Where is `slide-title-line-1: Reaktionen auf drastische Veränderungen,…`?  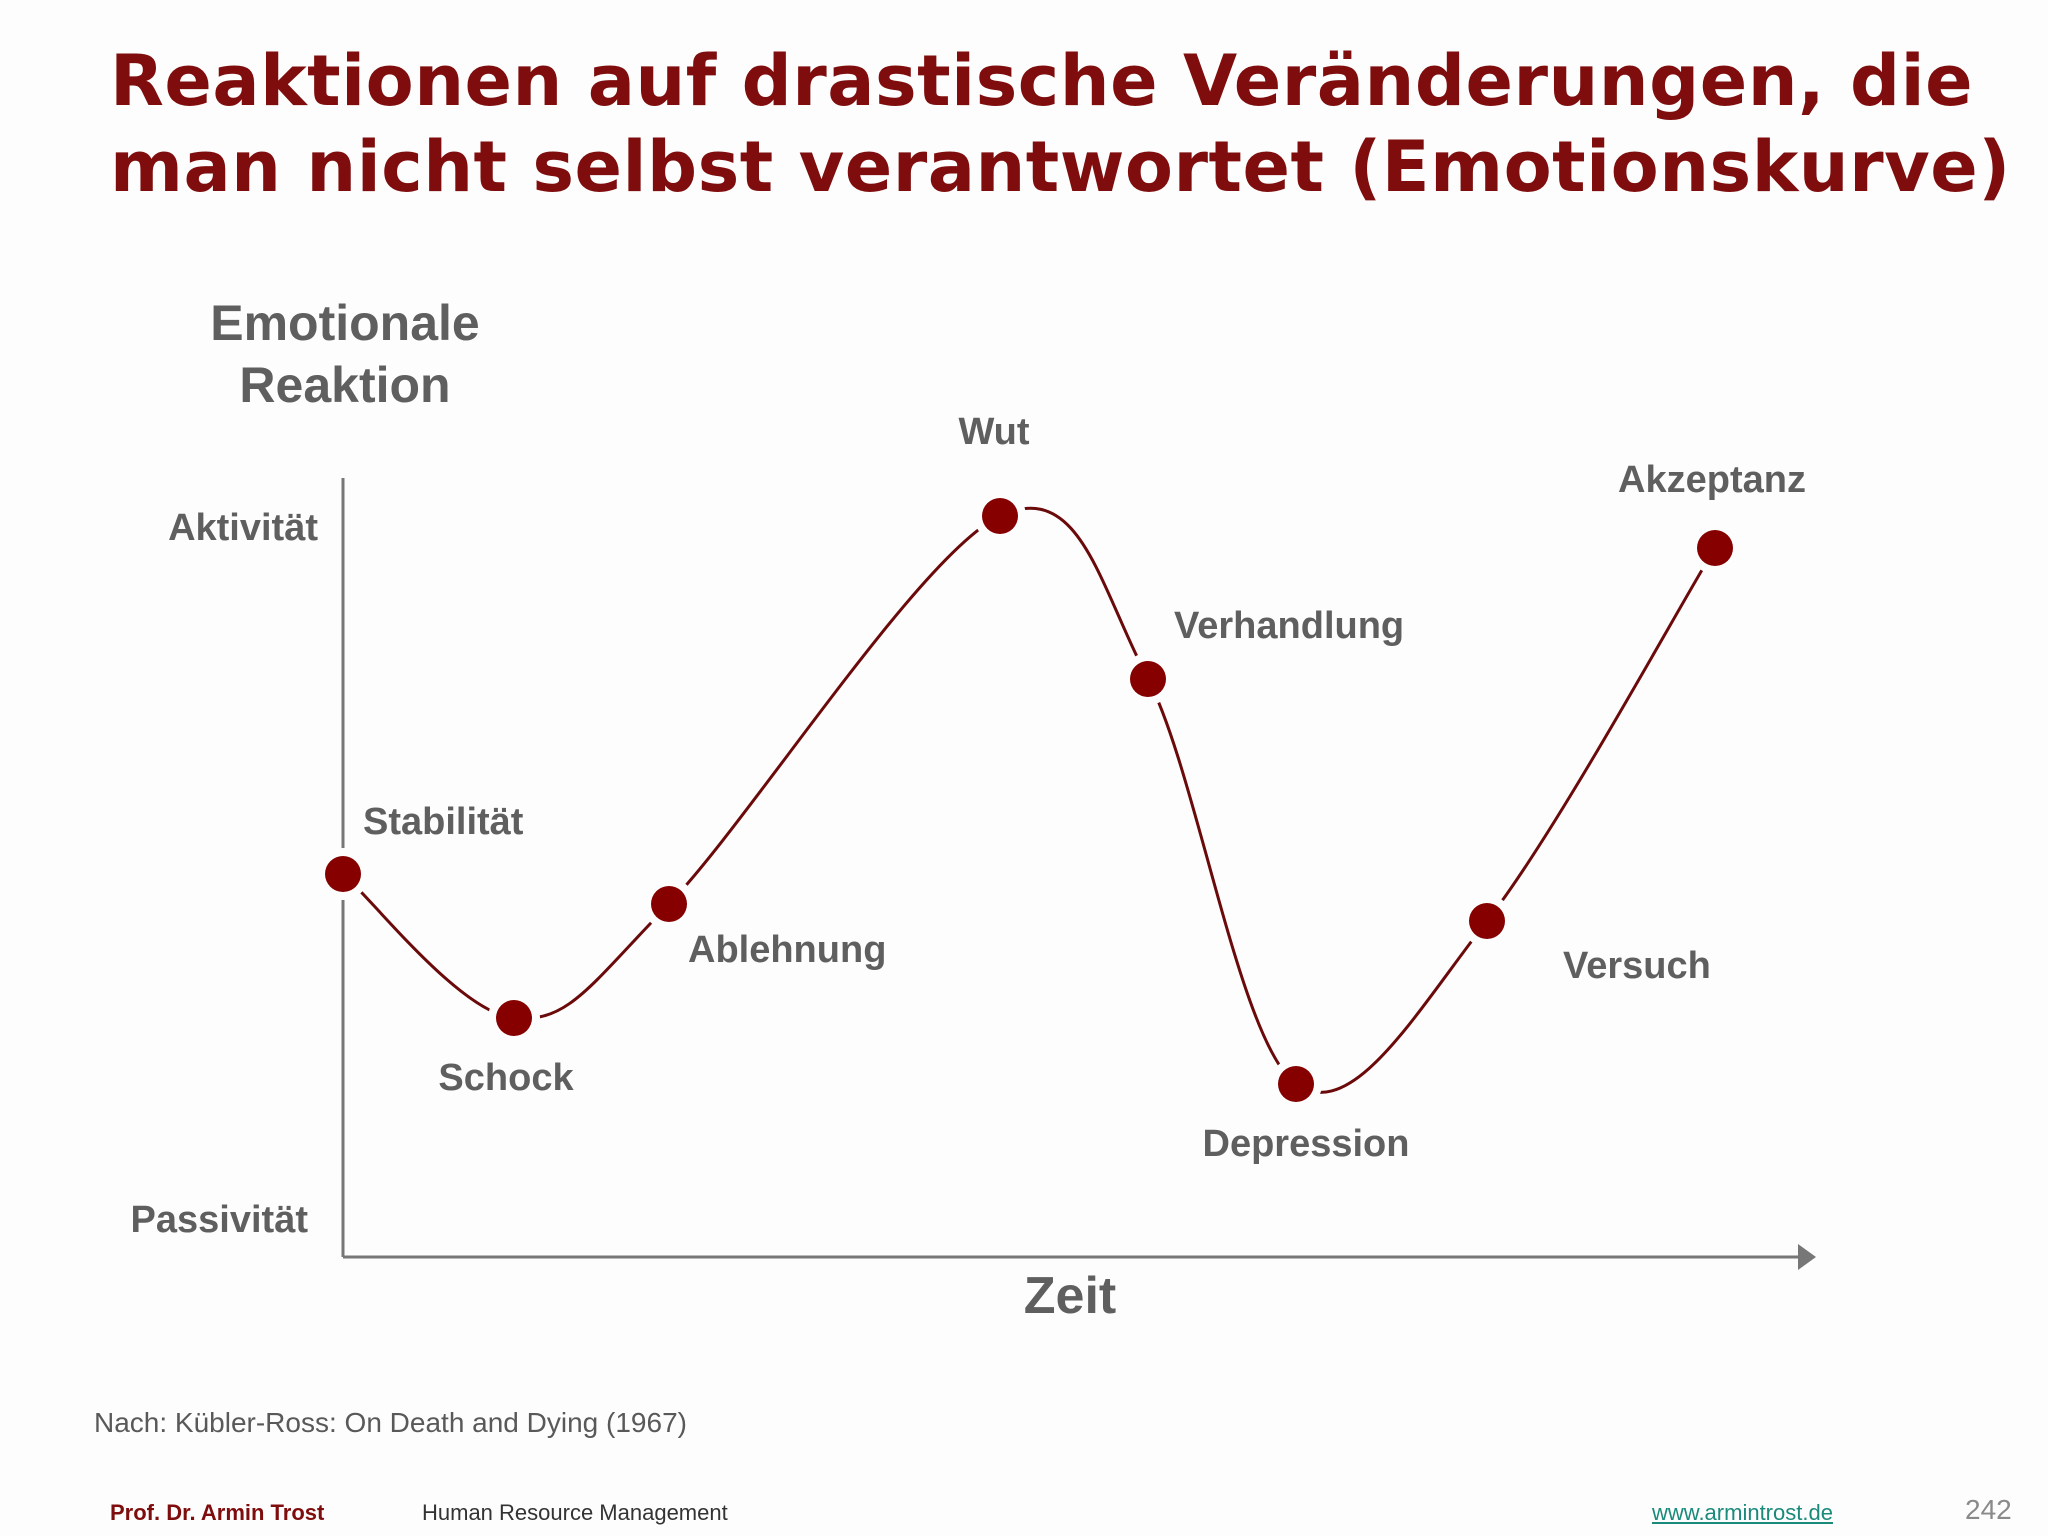 slide-title-line-1: Reaktionen auf drastische Veränderungen,… is located at coordinates (1042, 81).